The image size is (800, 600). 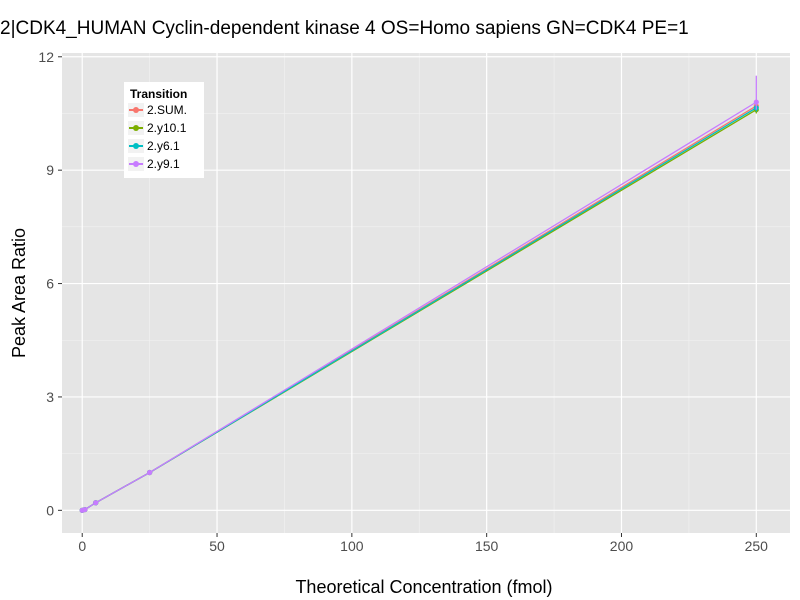 What do you see at coordinates (82, 546) in the screenshot?
I see `x-tick-label: 0` at bounding box center [82, 546].